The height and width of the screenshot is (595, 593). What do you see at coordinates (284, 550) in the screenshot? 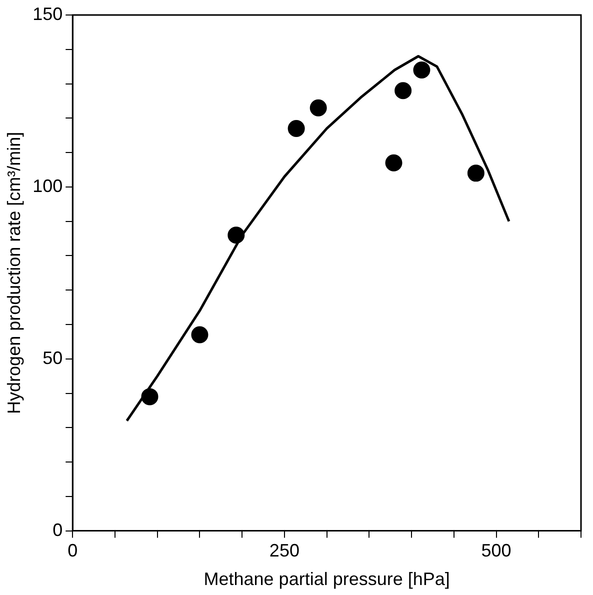
I see `x-tick-label: 250` at bounding box center [284, 550].